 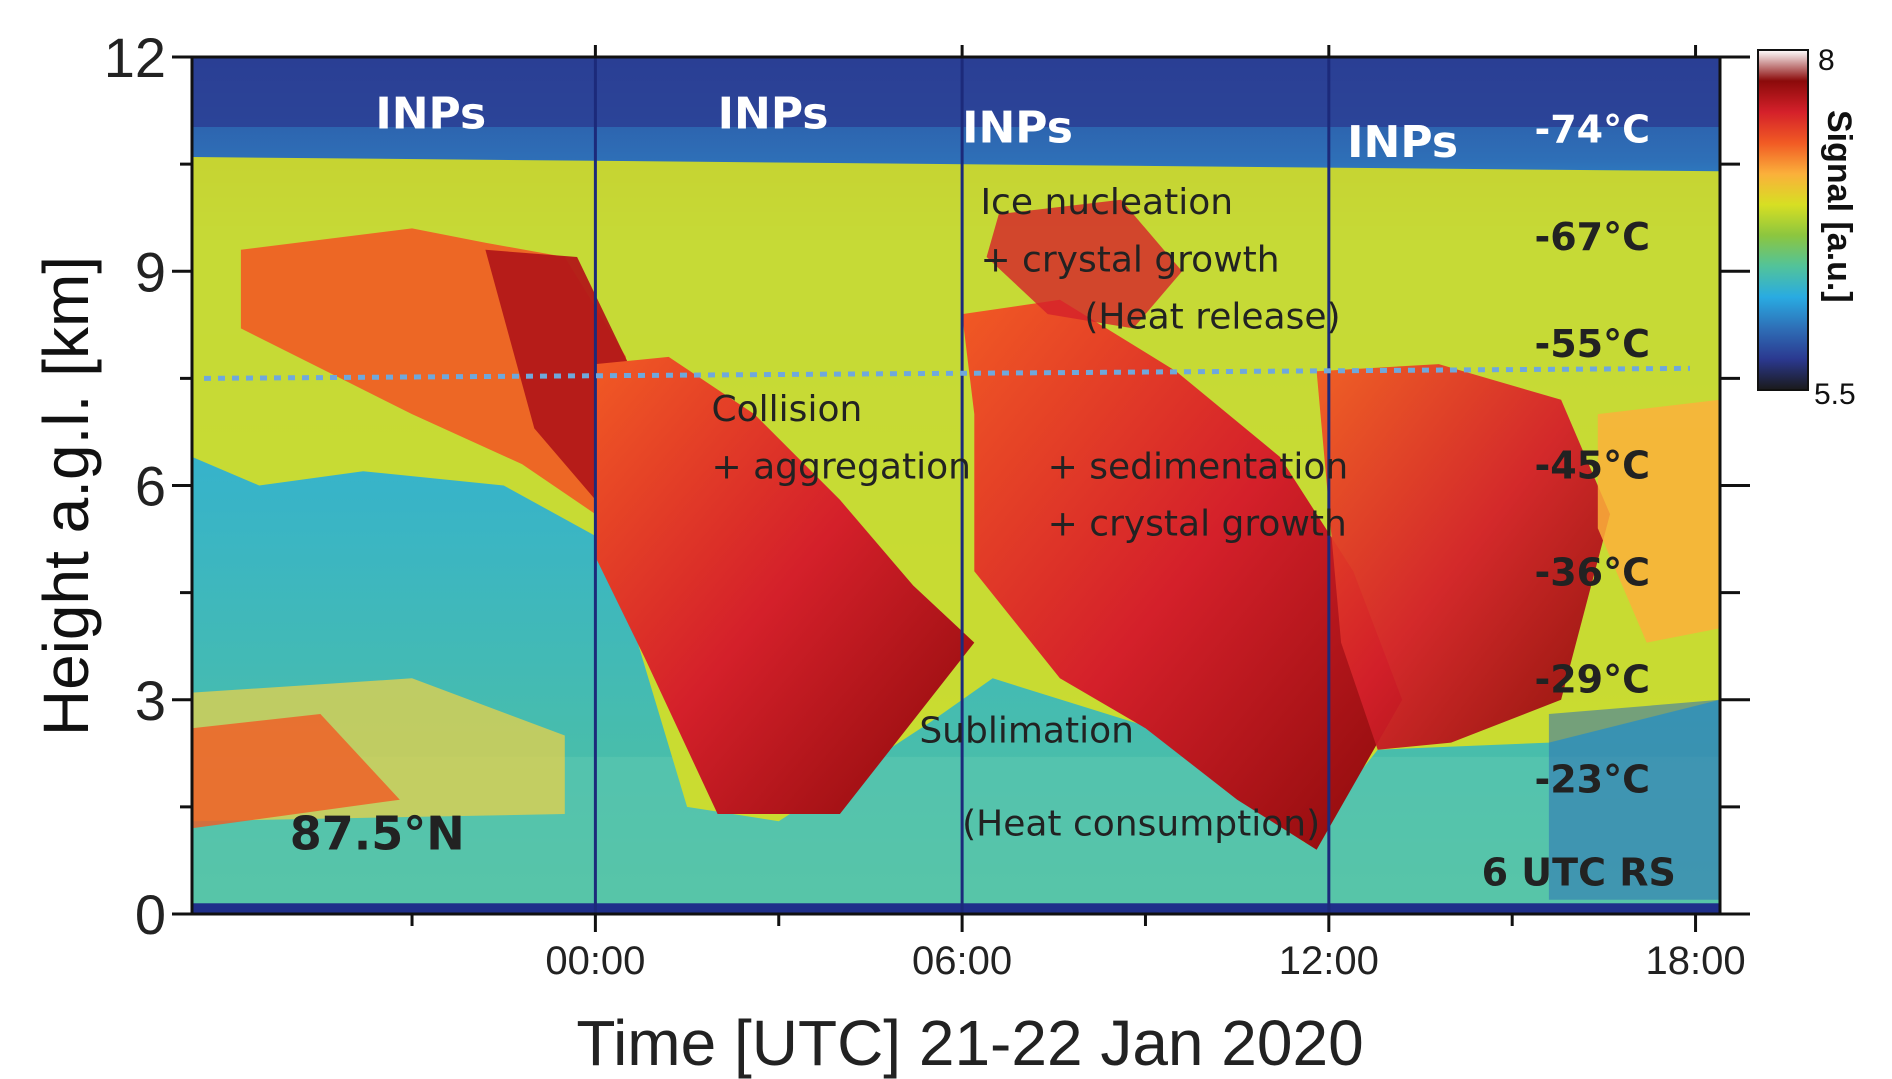 I want to click on colorbar-label: Signal [a.u.], so click(x=1839, y=206).